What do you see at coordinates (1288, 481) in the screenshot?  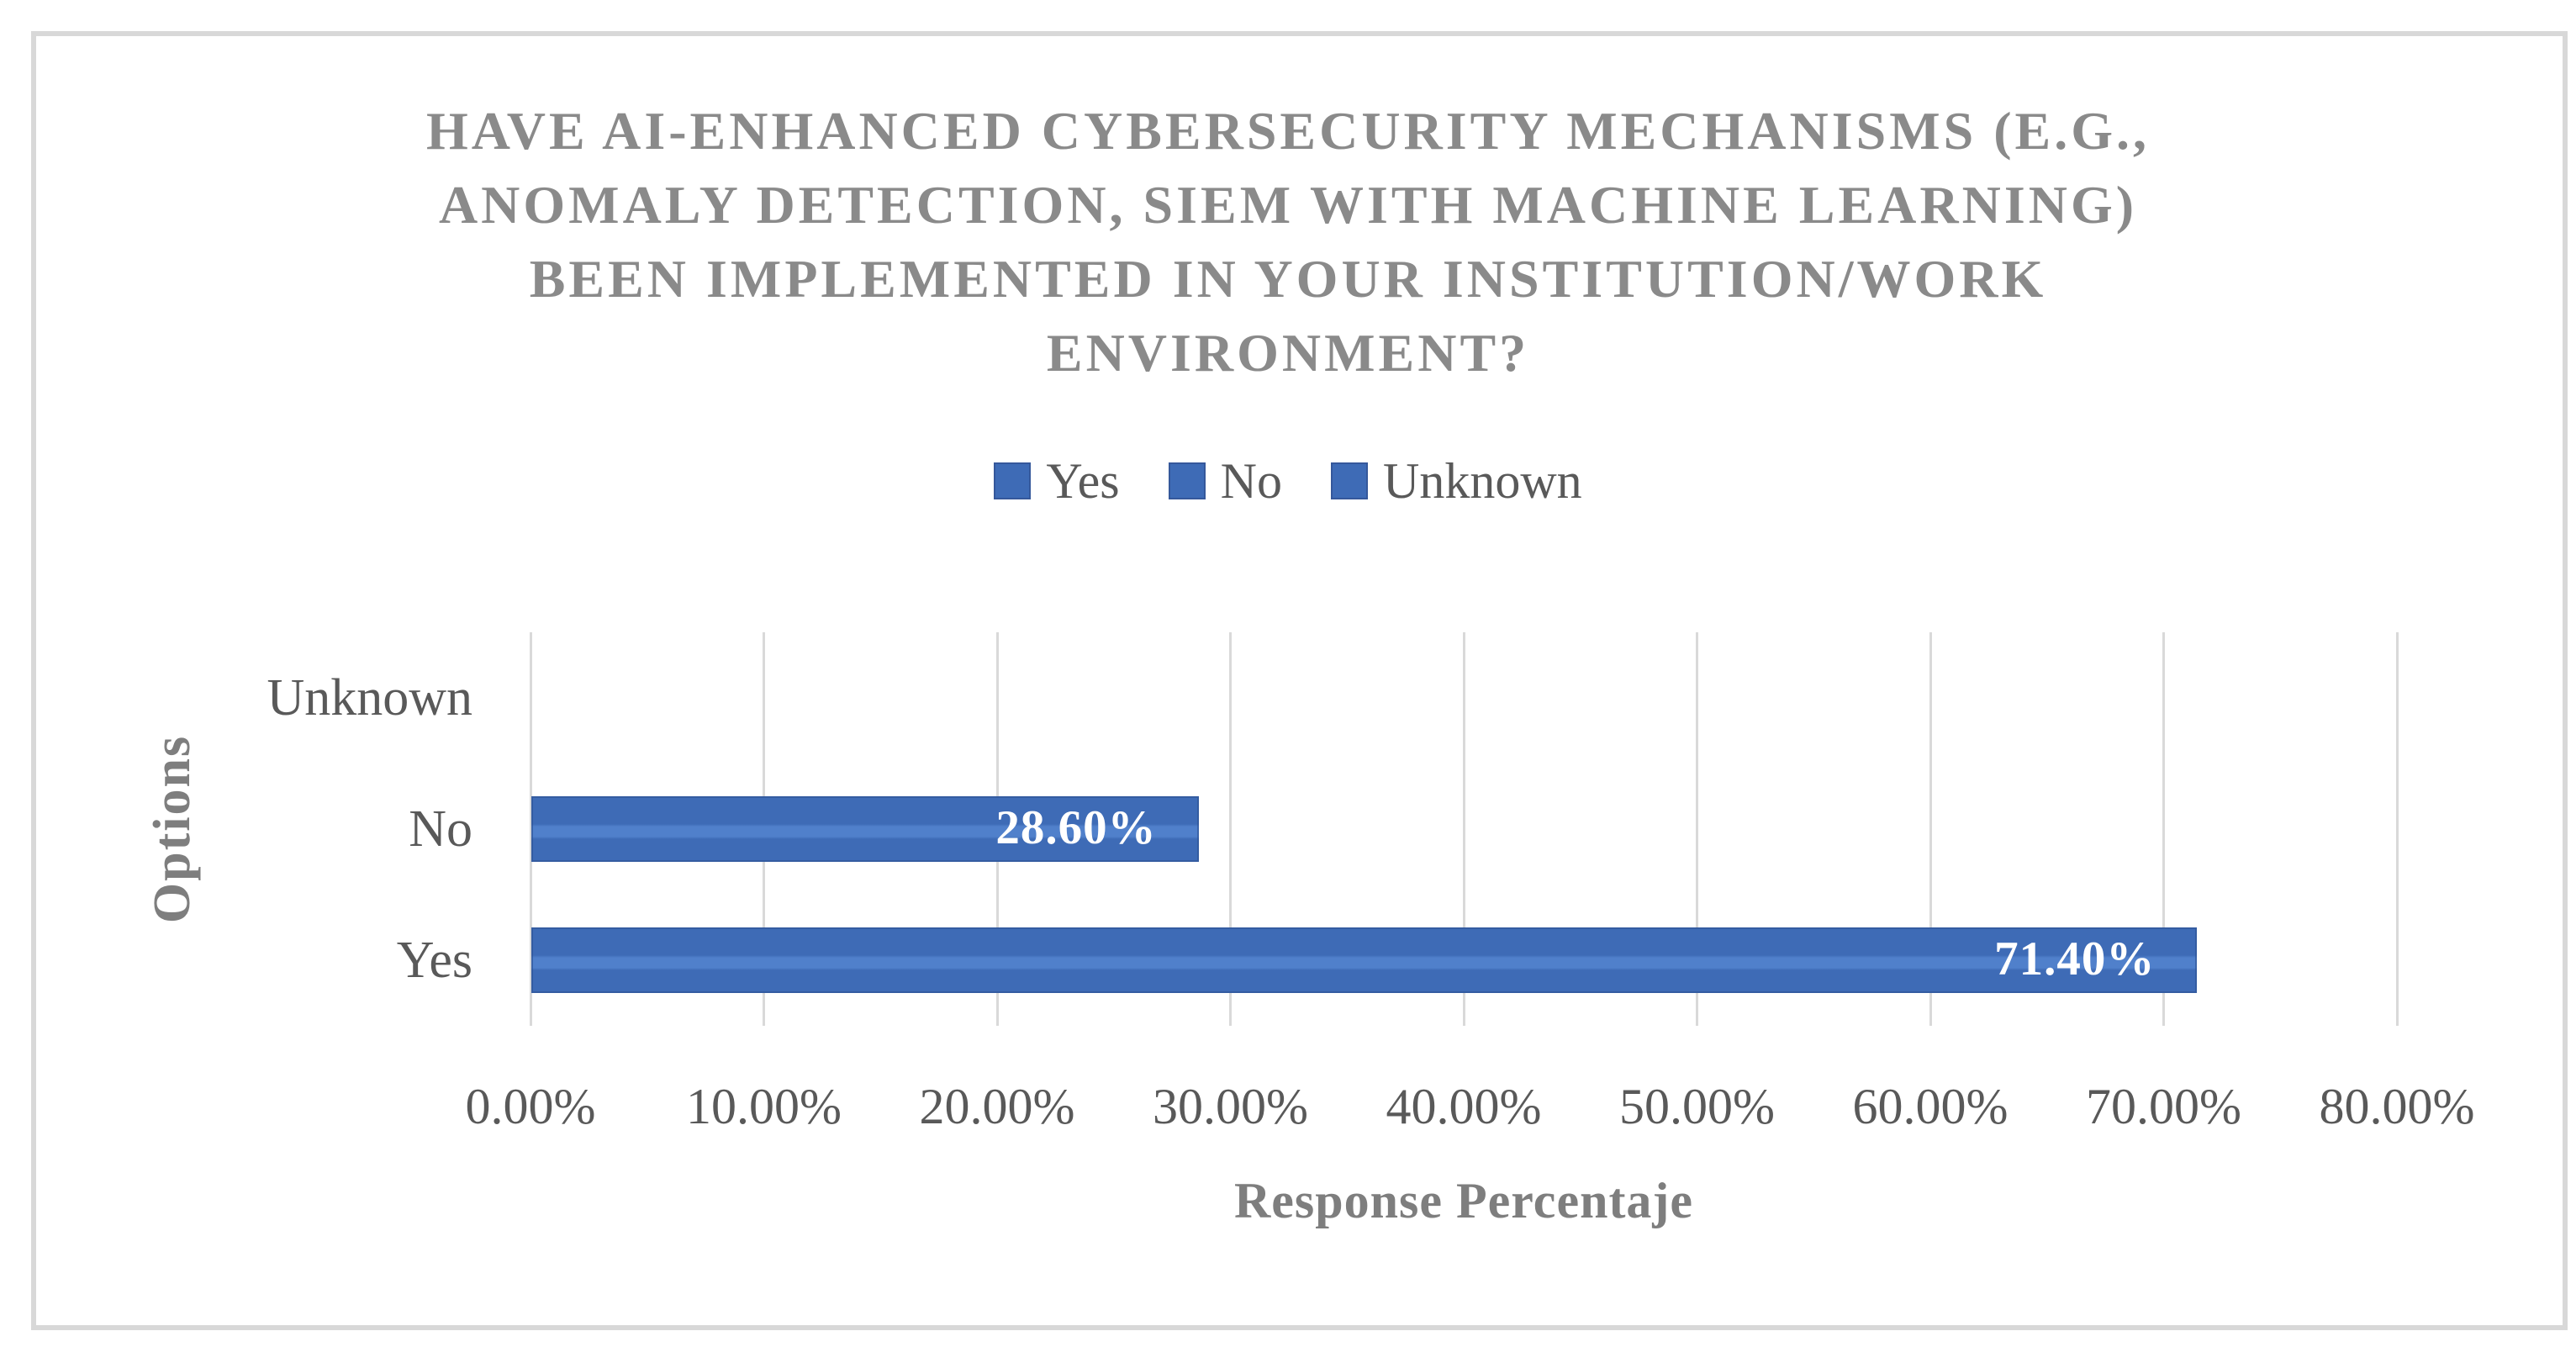 I see `legend: Yes No Unknown` at bounding box center [1288, 481].